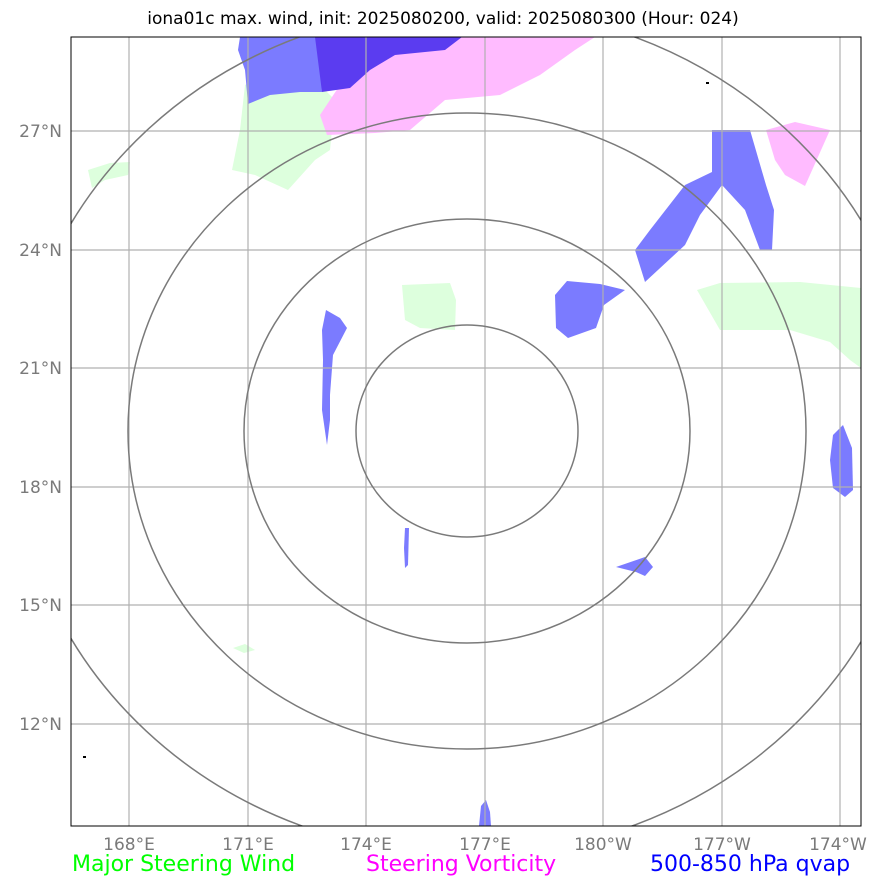 The width and height of the screenshot is (886, 891). What do you see at coordinates (248, 845) in the screenshot?
I see `lon-label: 171°E` at bounding box center [248, 845].